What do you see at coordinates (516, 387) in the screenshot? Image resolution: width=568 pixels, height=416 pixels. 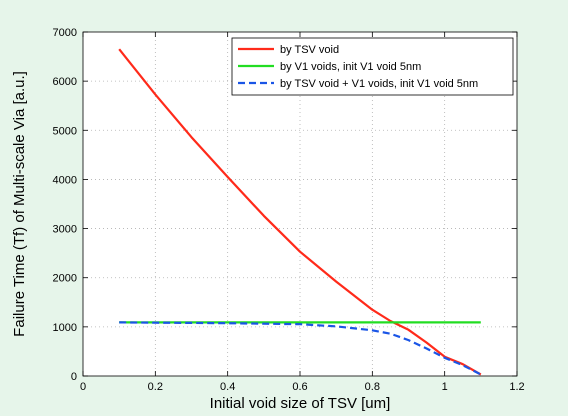 I see `x-tick-label: 1.2` at bounding box center [516, 387].